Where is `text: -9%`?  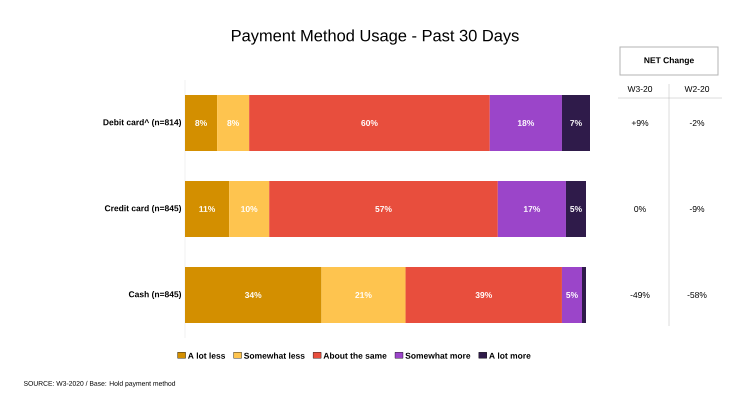 text: -9% is located at coordinates (697, 209).